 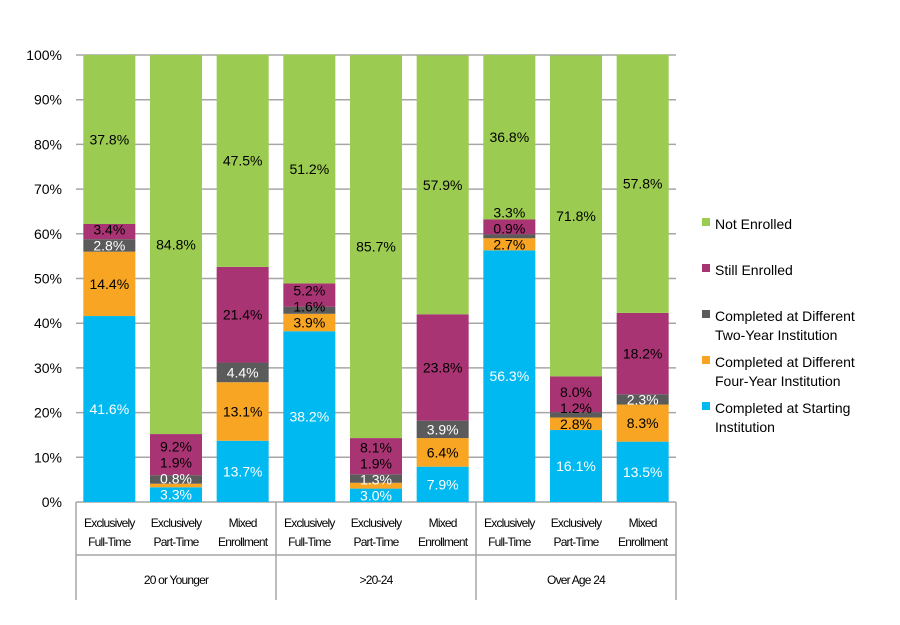 I want to click on data-label: 4.4%, so click(x=243, y=372).